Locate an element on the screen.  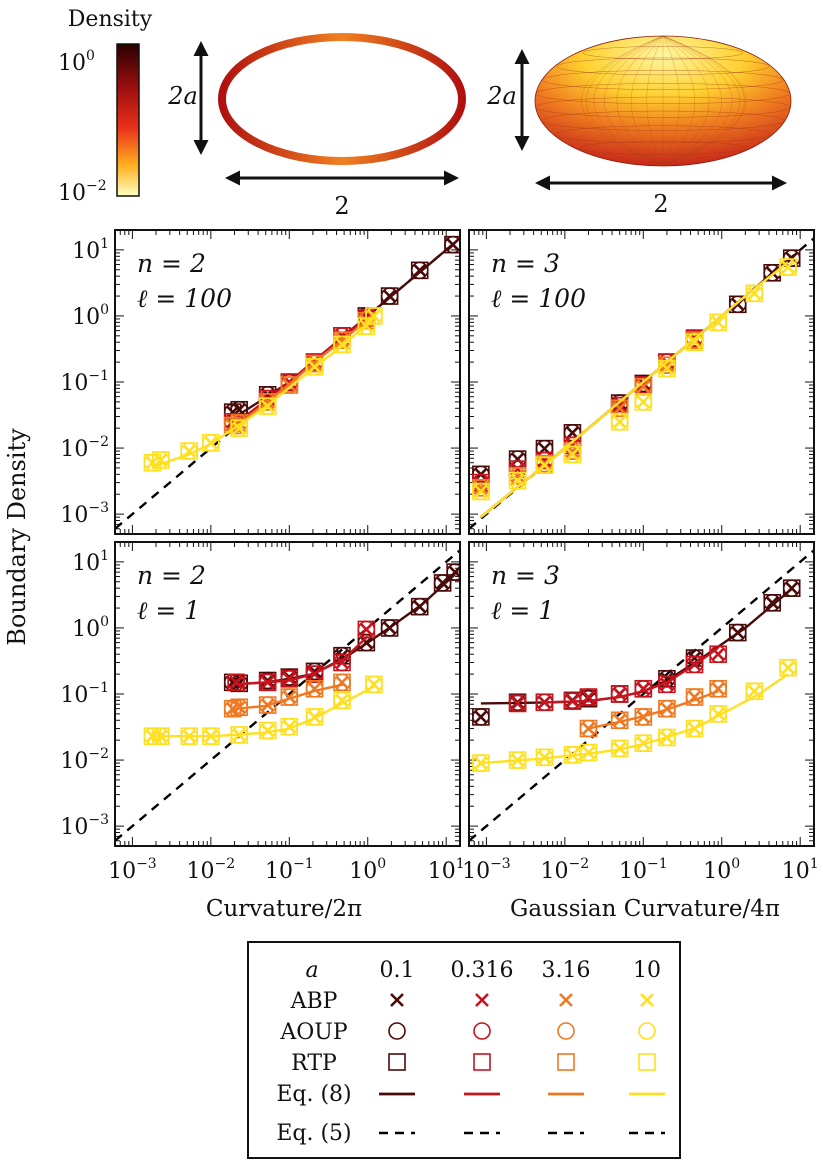
y-tick-label: 10⁻³ is located at coordinates (84, 826).